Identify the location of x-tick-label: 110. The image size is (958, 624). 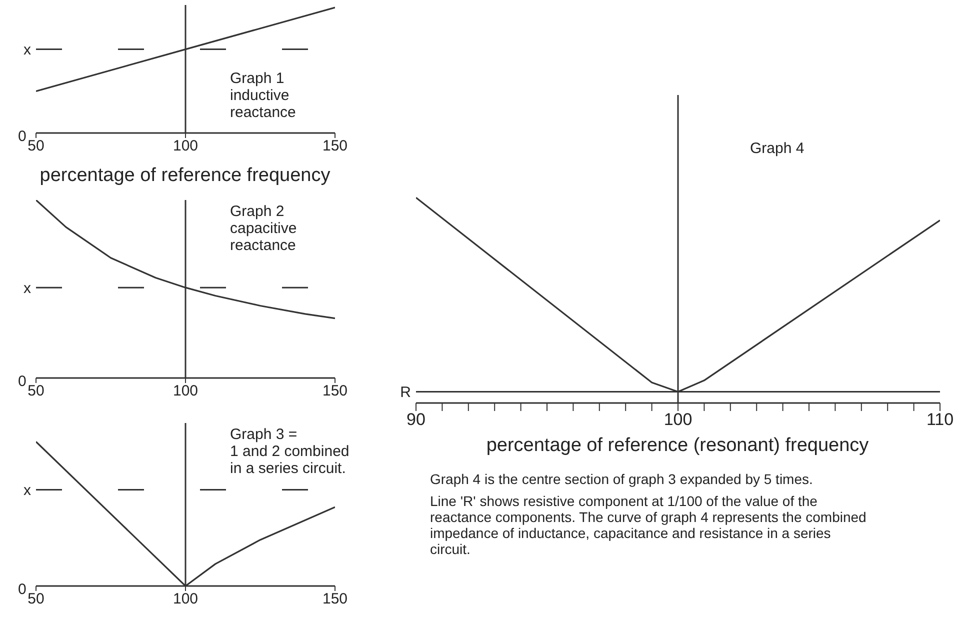
(940, 420).